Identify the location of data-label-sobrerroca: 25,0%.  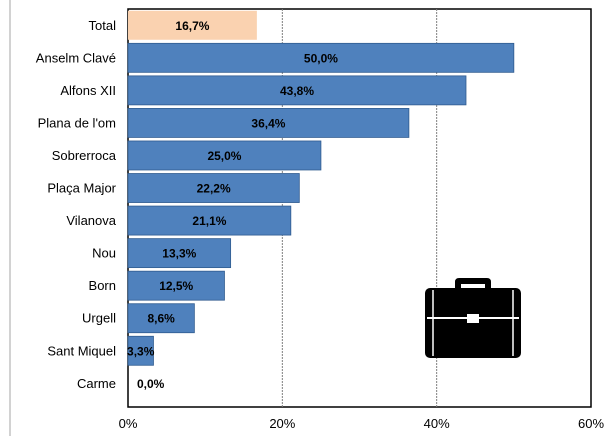
(224, 156).